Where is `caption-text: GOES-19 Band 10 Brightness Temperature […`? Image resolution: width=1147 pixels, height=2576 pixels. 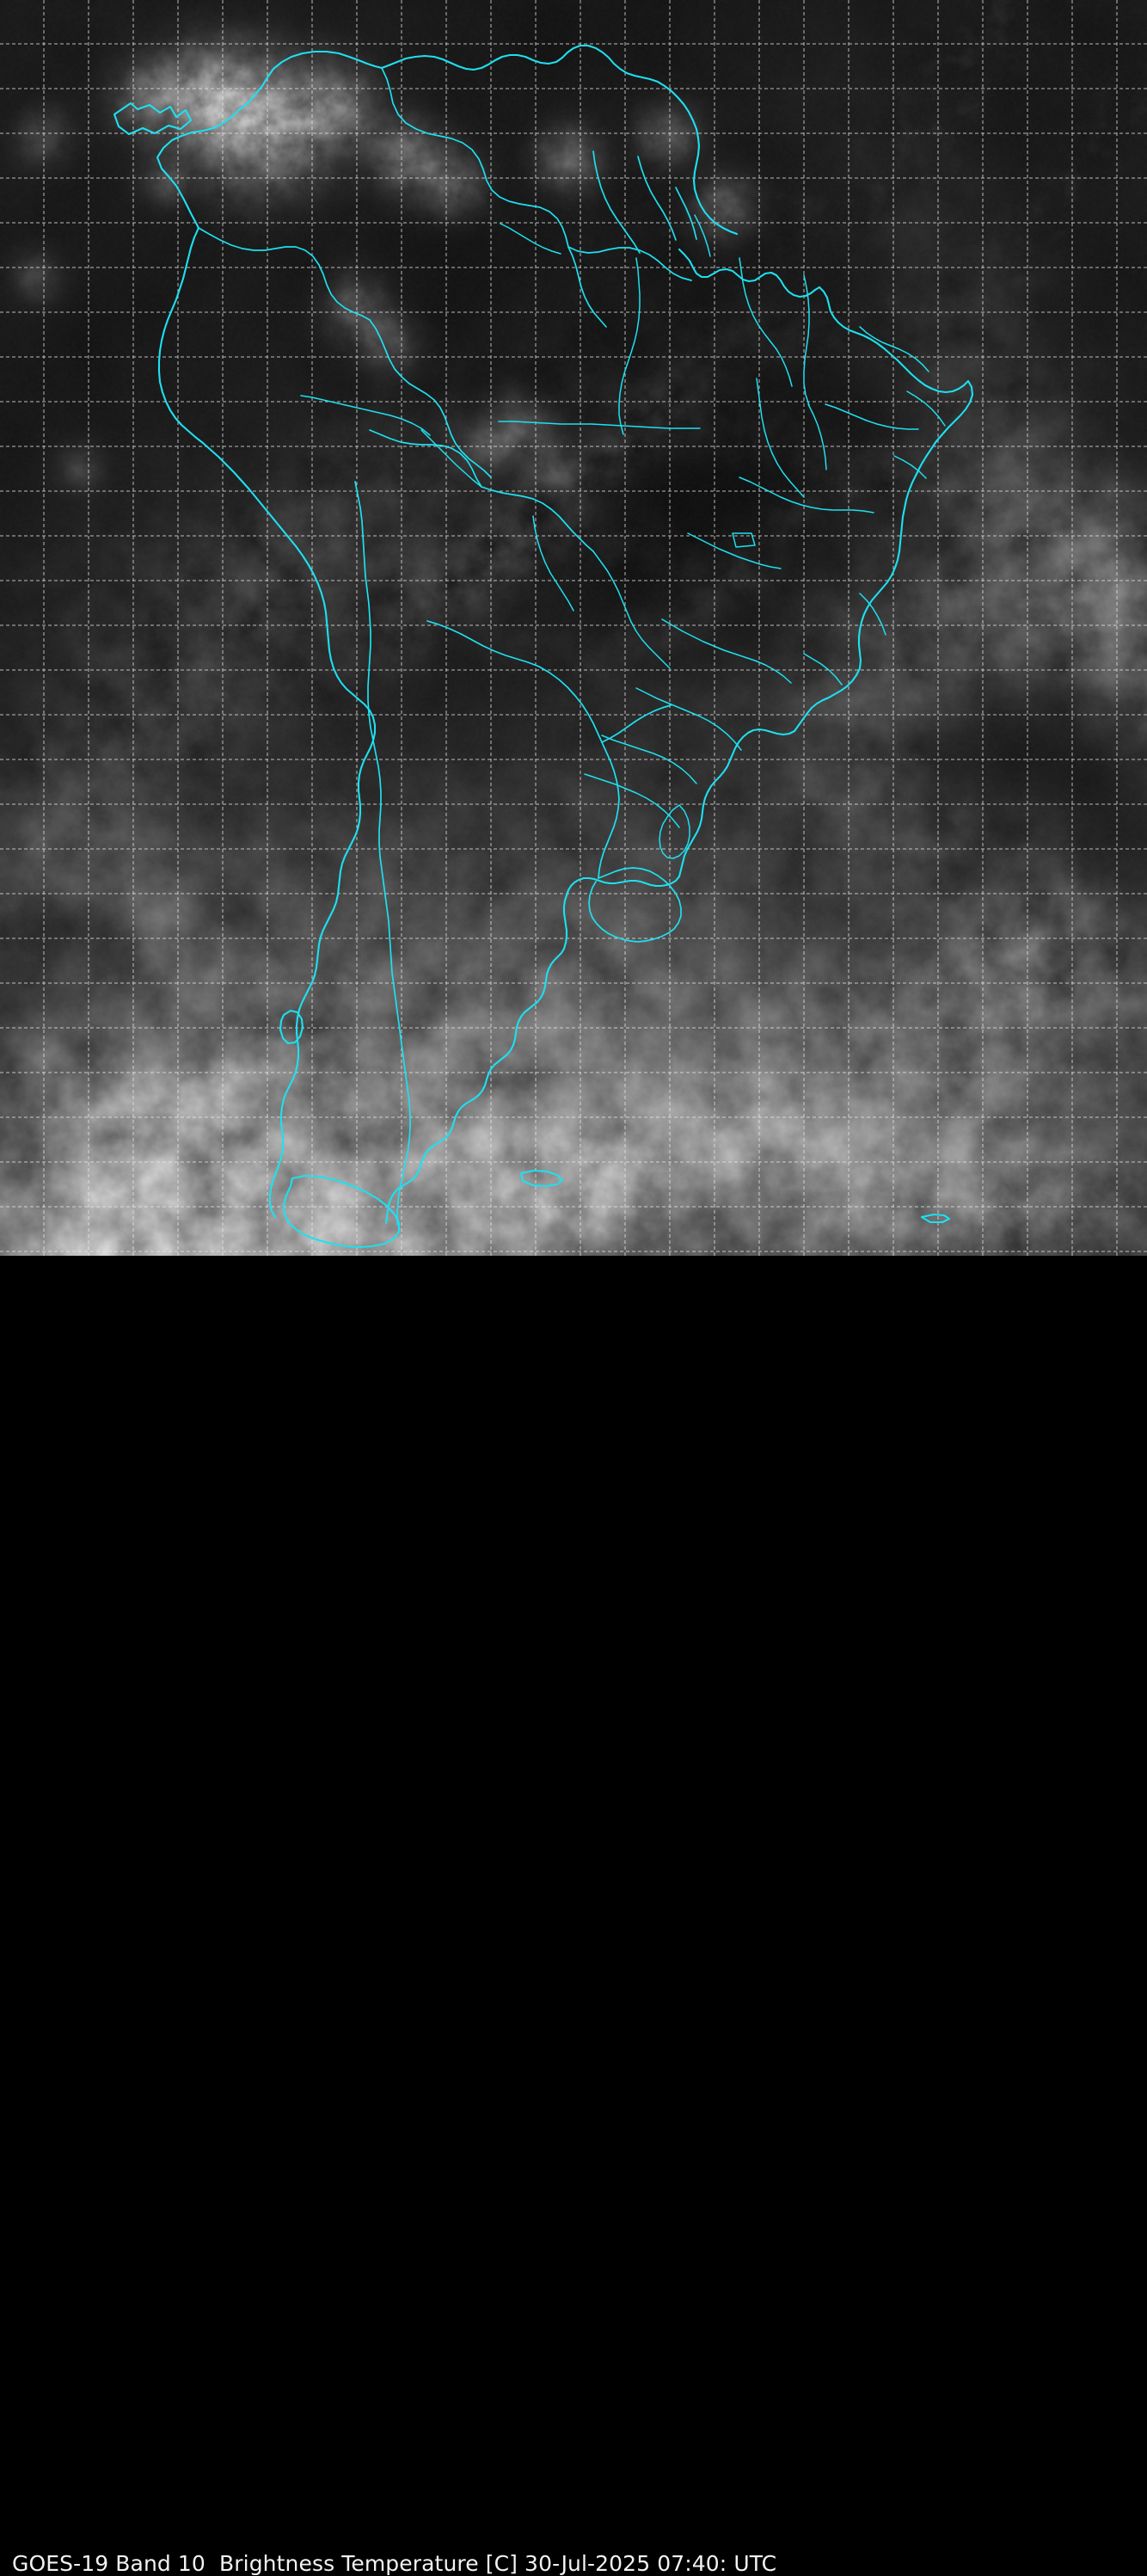
caption-text: GOES-19 Band 10 Brightness Temperature [… is located at coordinates (394, 2563).